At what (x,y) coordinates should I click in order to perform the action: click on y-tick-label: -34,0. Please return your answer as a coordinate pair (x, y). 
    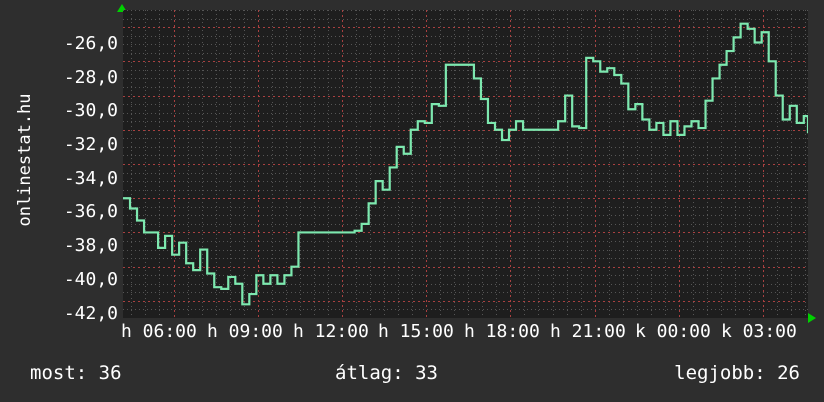
    Looking at the image, I should click on (90, 178).